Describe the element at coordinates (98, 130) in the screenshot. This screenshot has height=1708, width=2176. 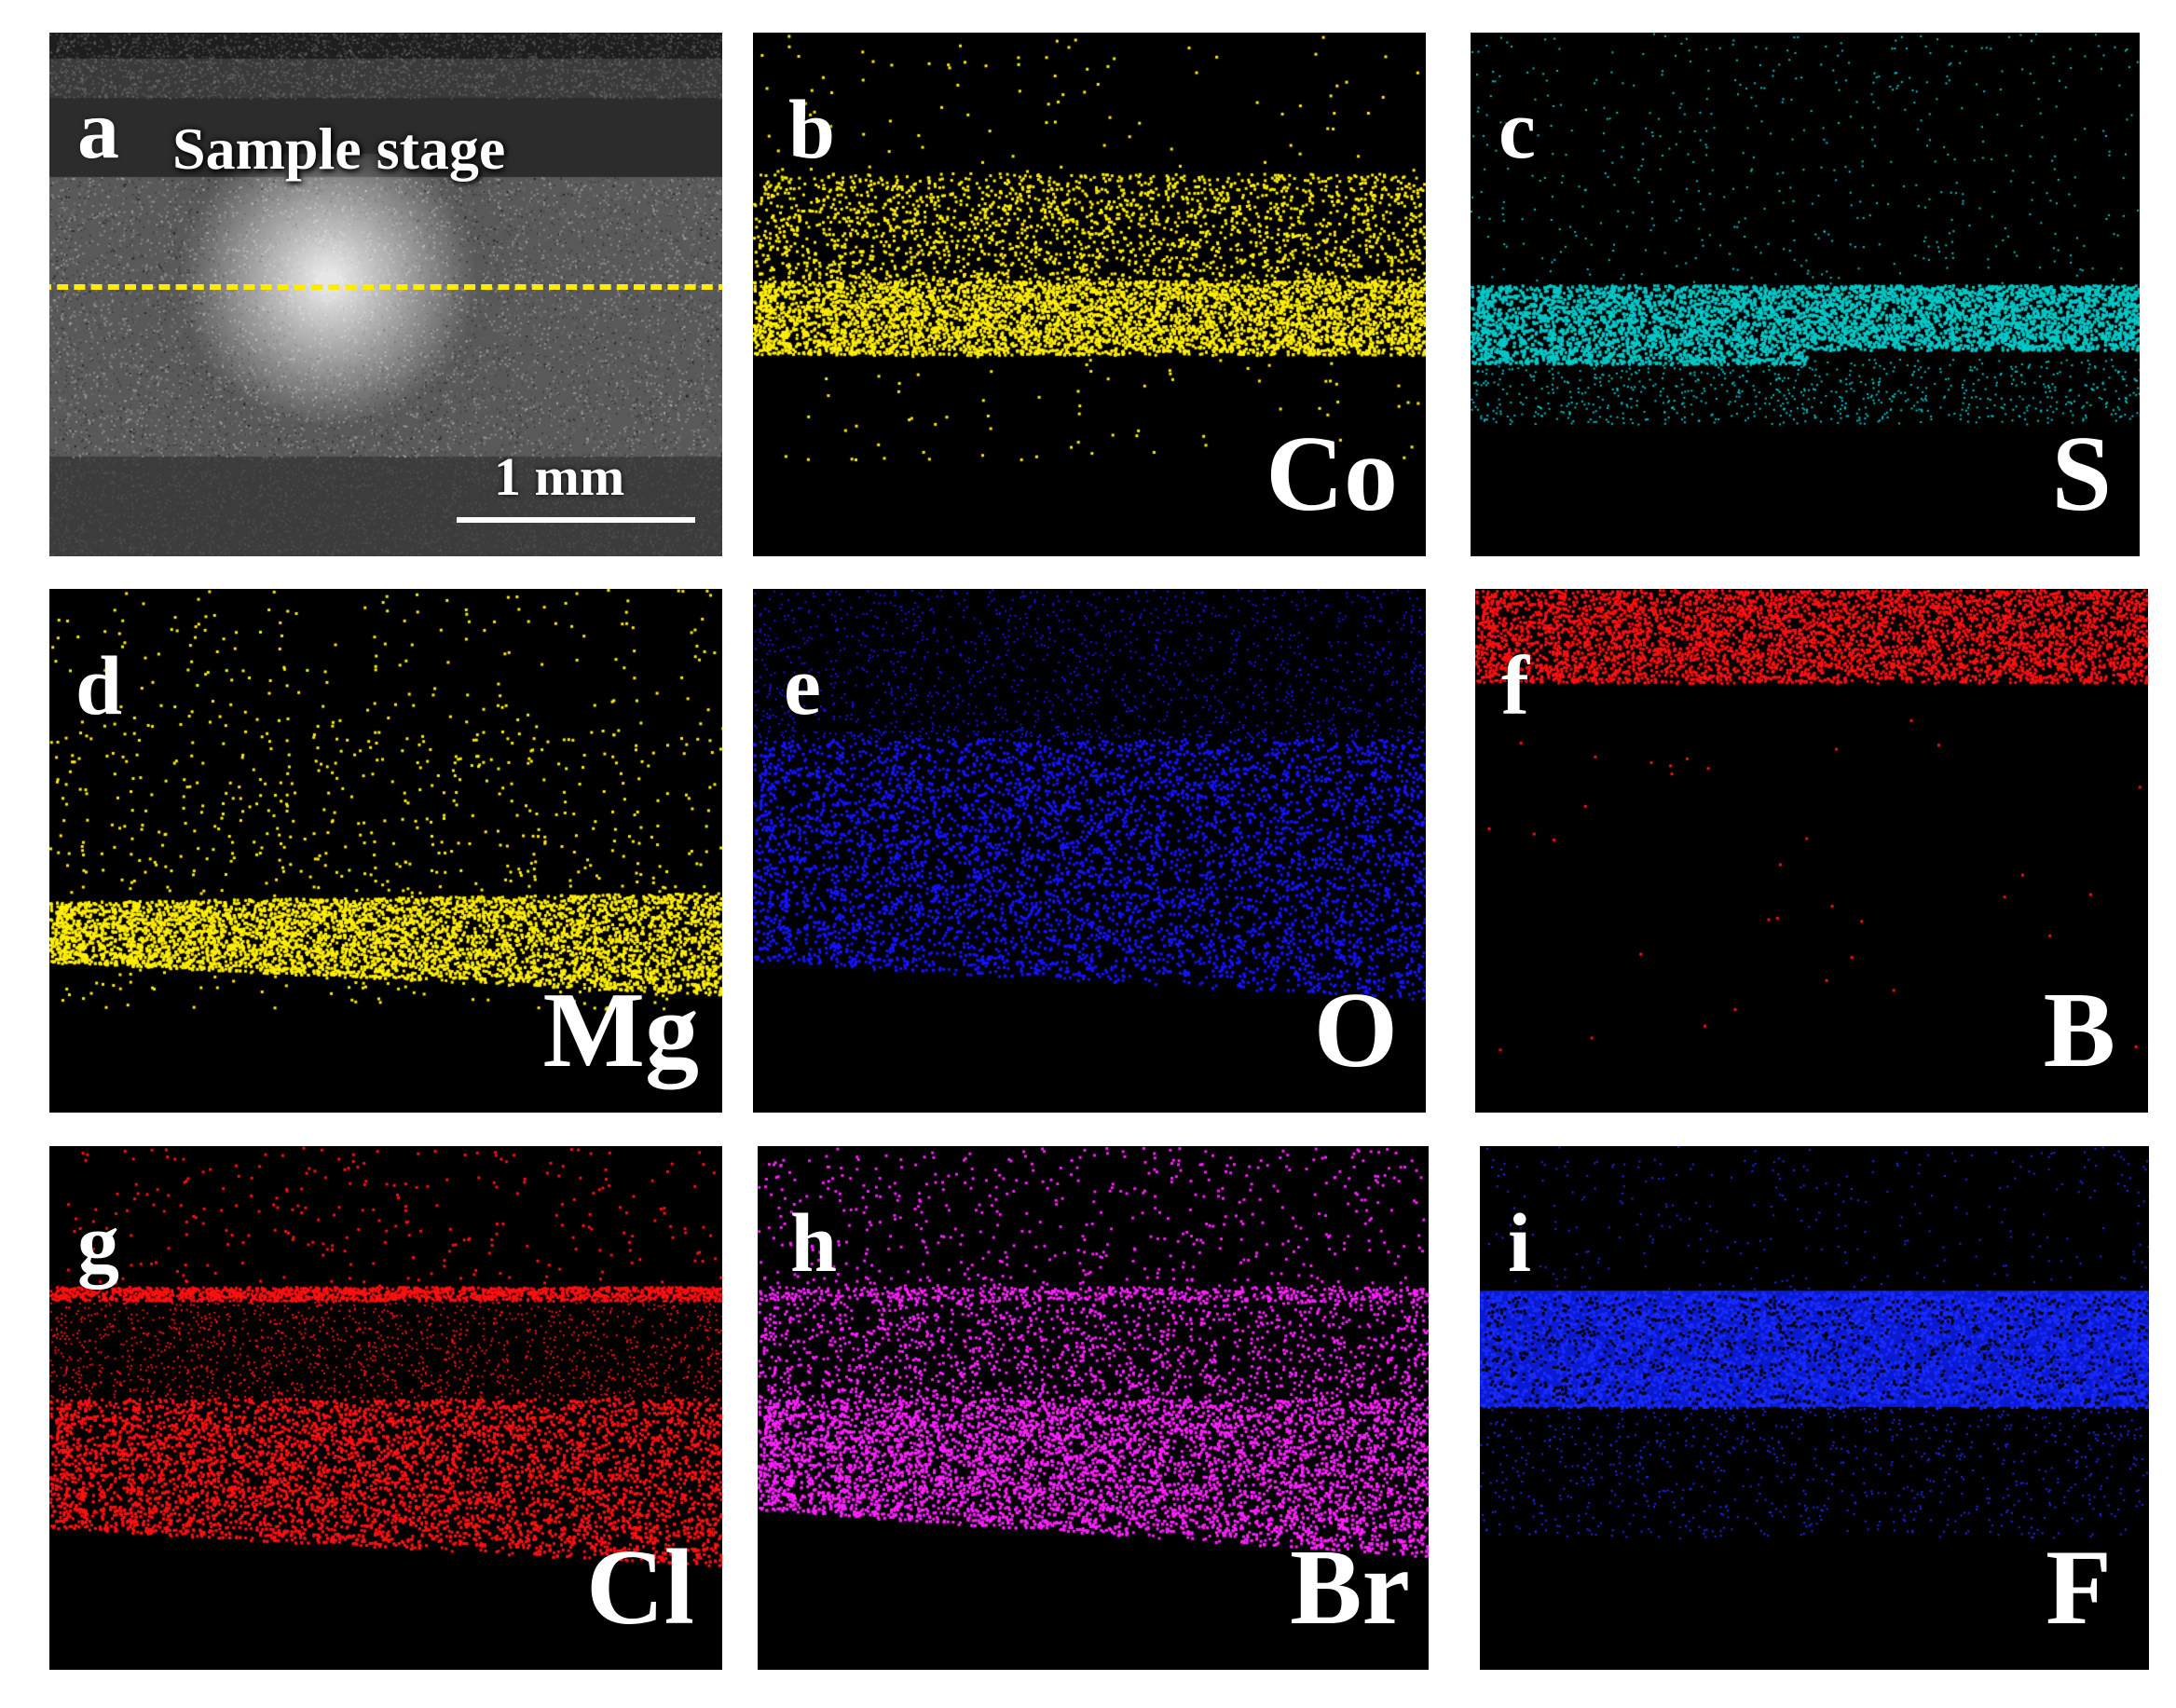
I see `panel-letter: a` at that location.